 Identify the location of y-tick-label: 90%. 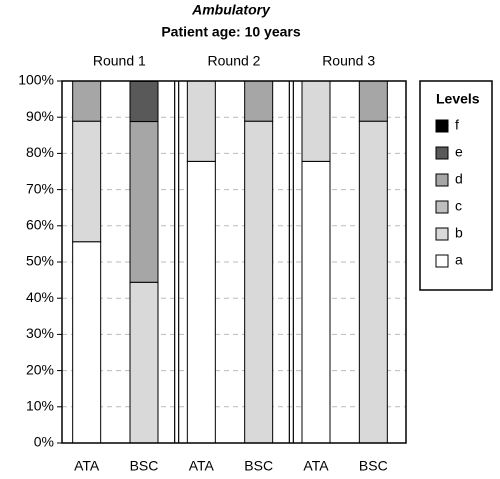
(40, 116).